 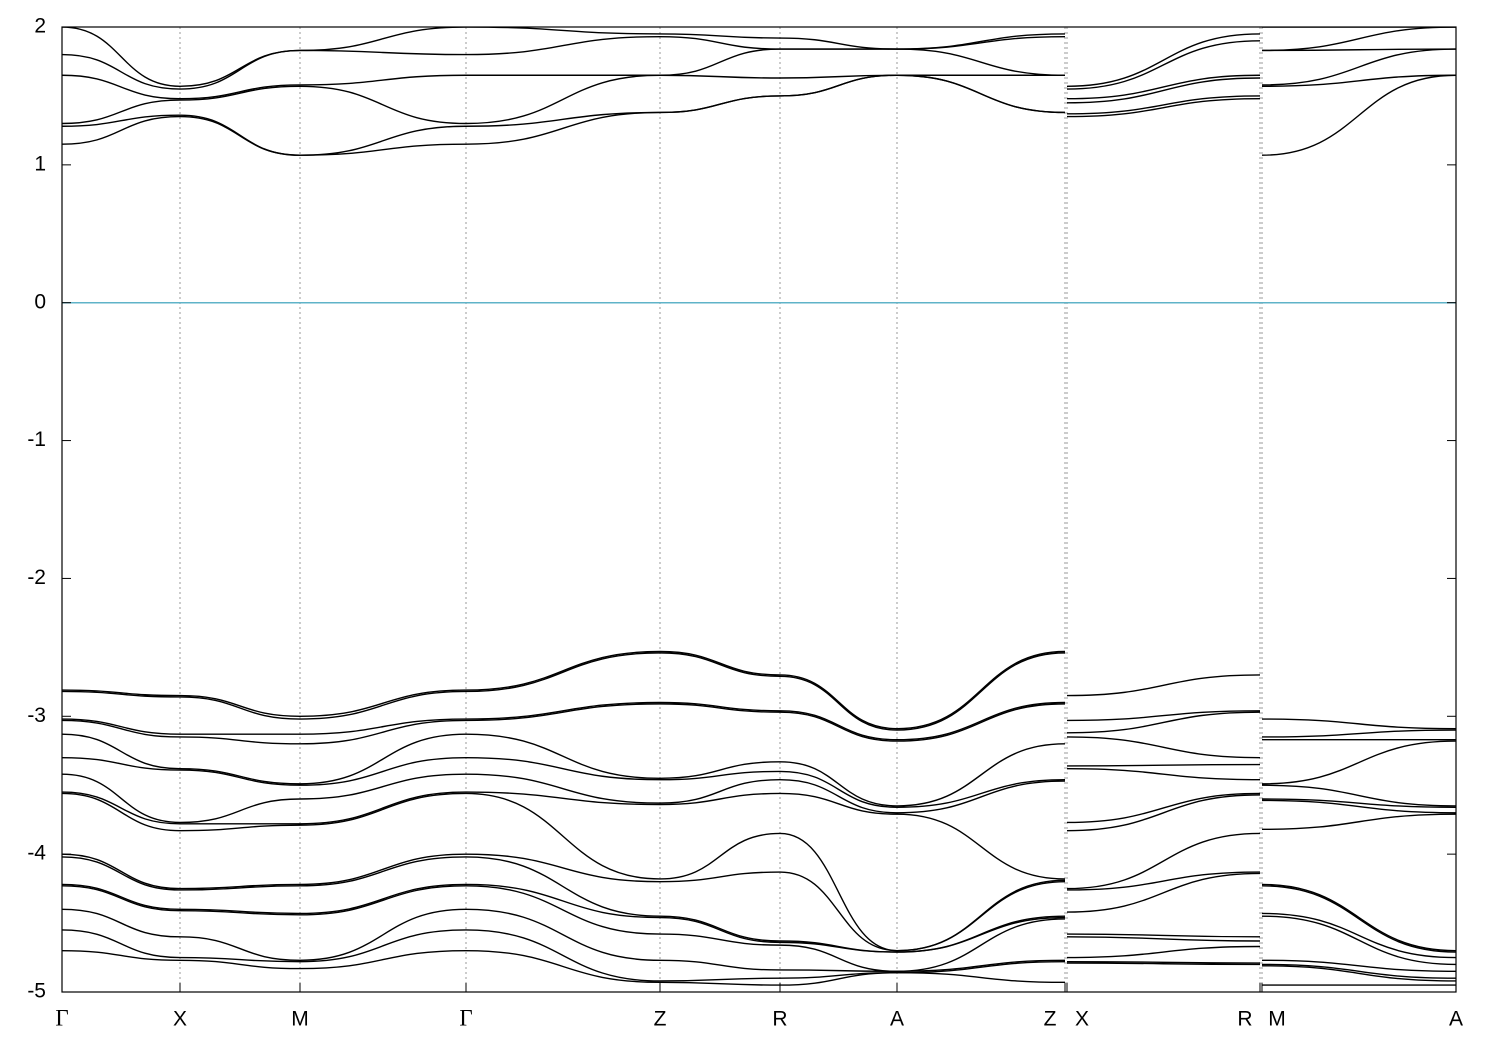 What do you see at coordinates (40, 301) in the screenshot?
I see `y-tick-label: 0` at bounding box center [40, 301].